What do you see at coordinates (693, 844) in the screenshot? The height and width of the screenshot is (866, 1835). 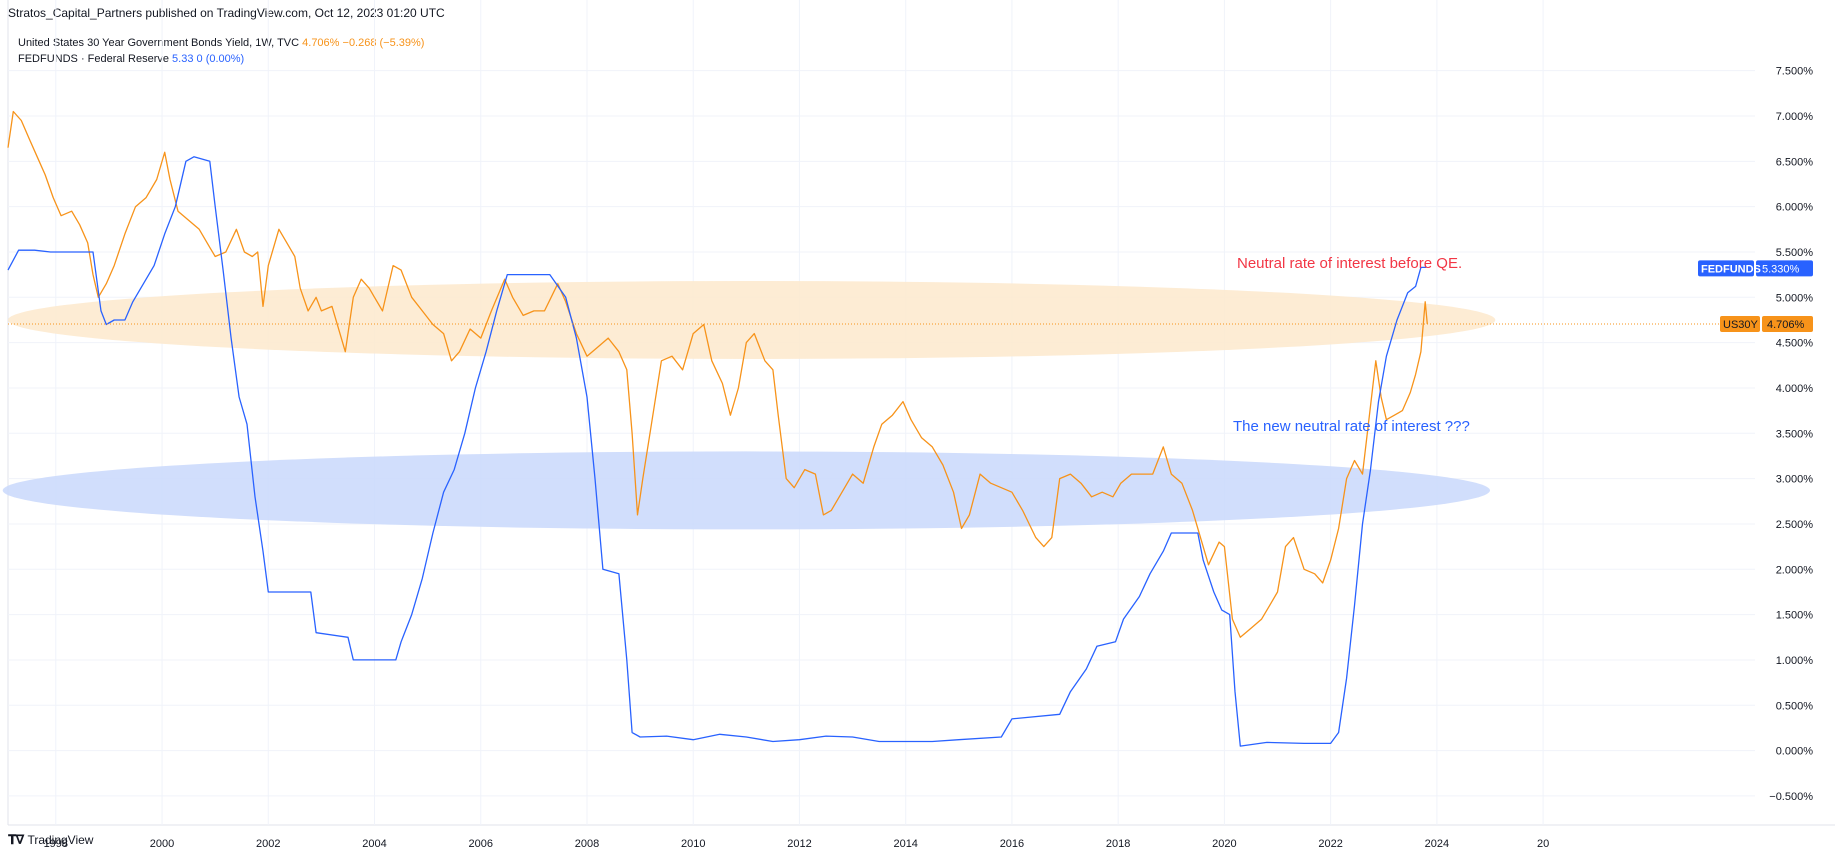 I see `x-tick-label: 2010` at bounding box center [693, 844].